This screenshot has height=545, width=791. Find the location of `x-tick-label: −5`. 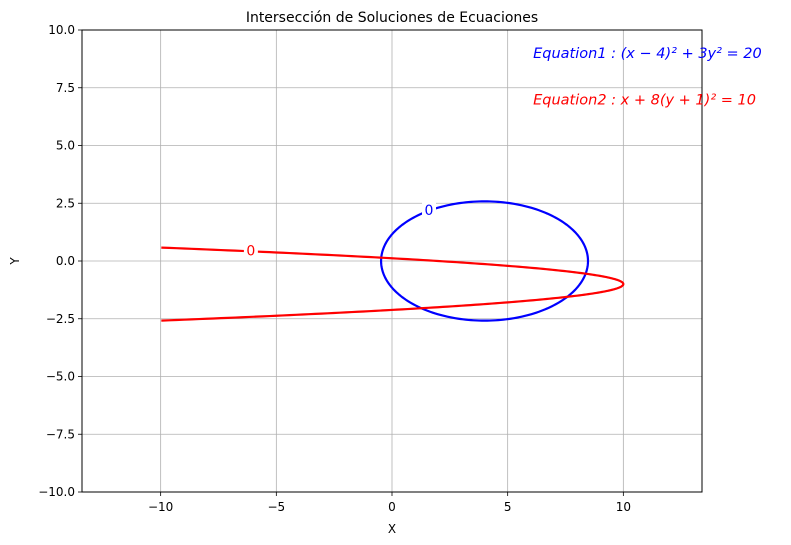

x-tick-label: −5 is located at coordinates (276, 507).